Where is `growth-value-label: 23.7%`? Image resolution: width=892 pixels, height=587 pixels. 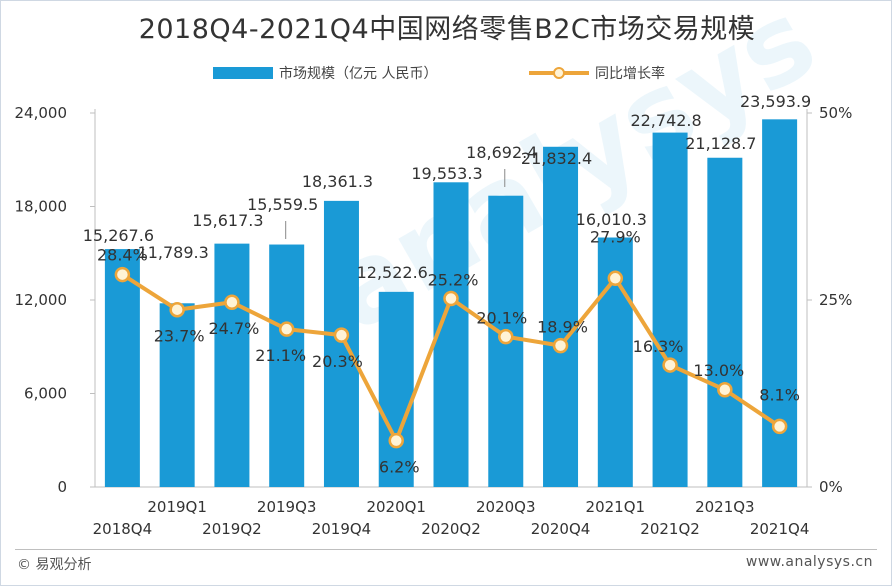
growth-value-label: 23.7% is located at coordinates (179, 336).